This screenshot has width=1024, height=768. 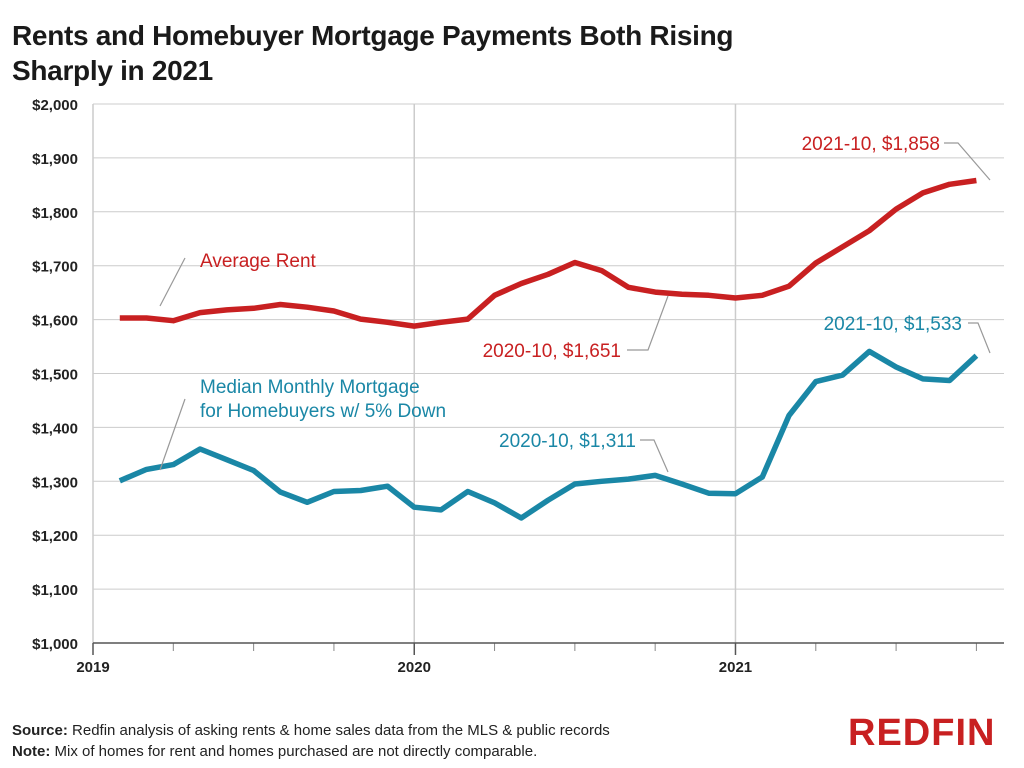 What do you see at coordinates (893, 324) in the screenshot?
I see `data-label-mortgage-2021-10: 2021-10, $1,533` at bounding box center [893, 324].